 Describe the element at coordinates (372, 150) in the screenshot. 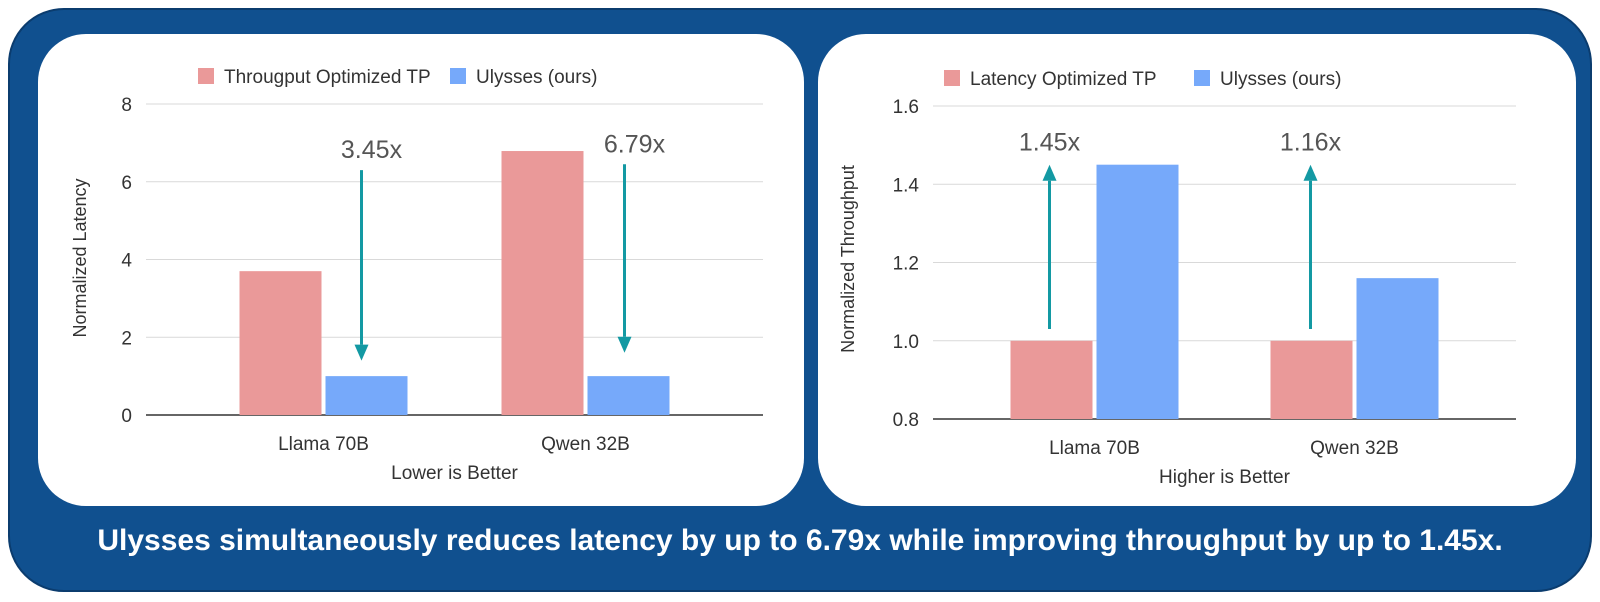

I see `annotation-label: 3.45x` at that location.